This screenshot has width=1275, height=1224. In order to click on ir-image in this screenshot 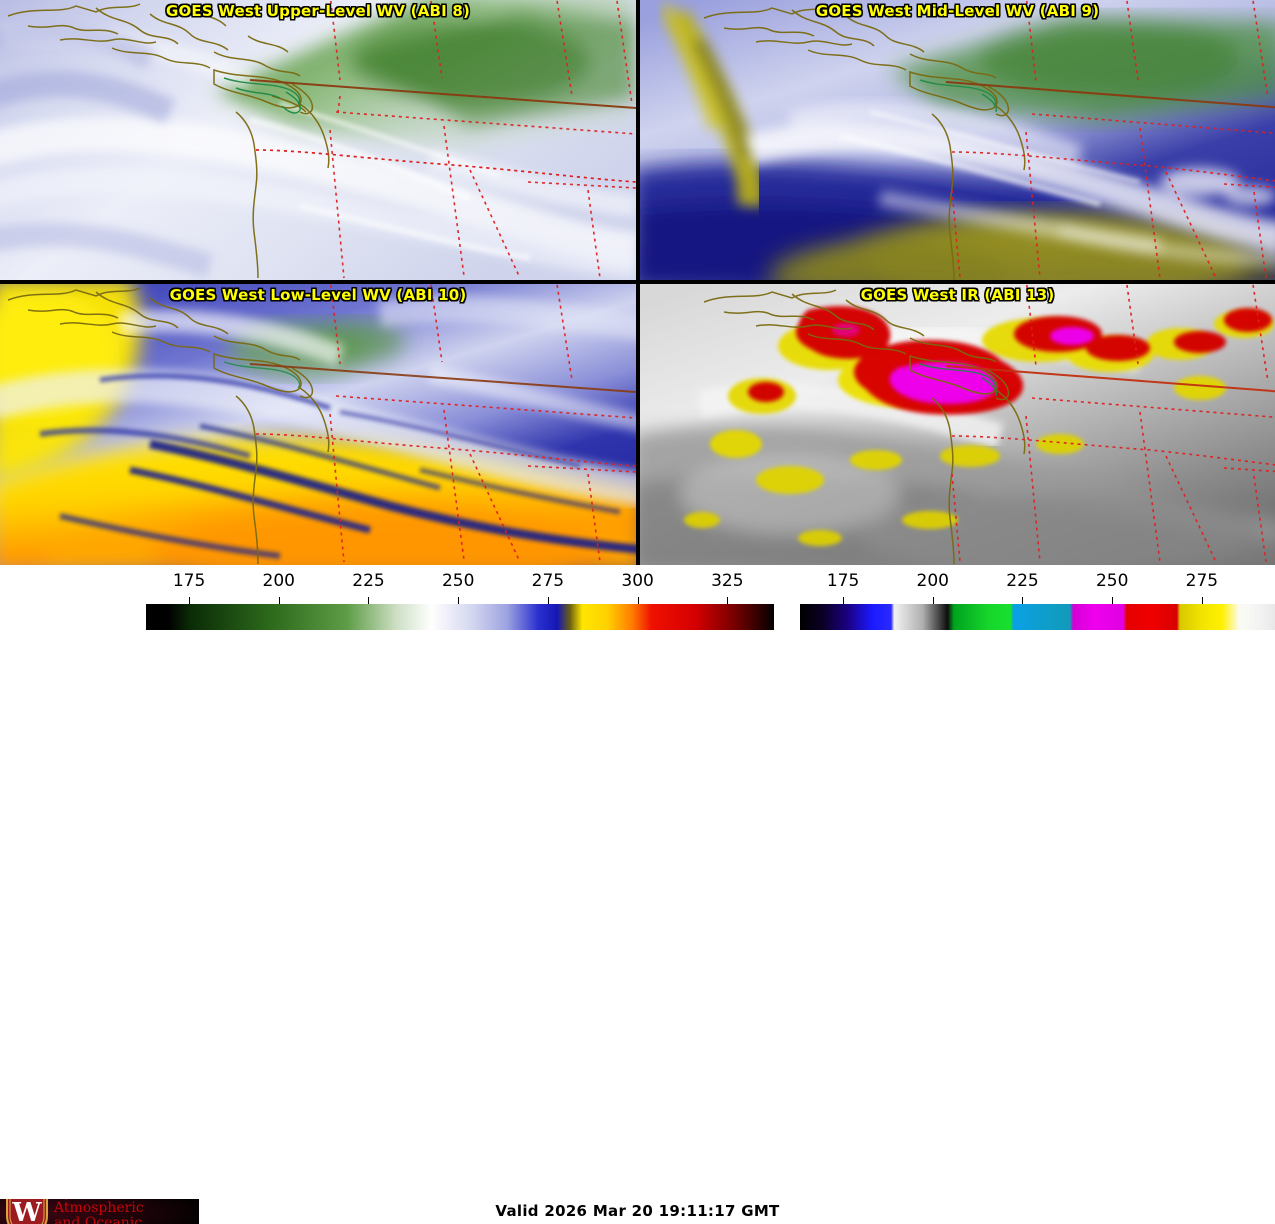, I will do `click(957, 424)`.